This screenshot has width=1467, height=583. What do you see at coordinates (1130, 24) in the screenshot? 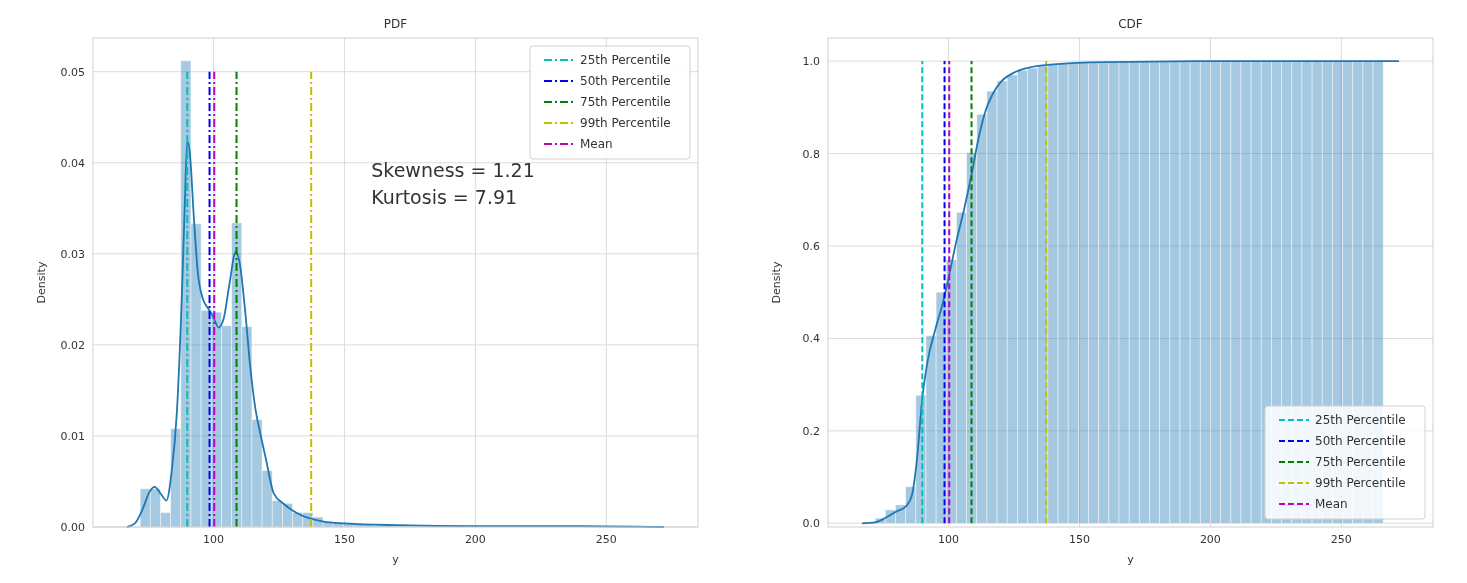
I see `chart-title: CDF` at bounding box center [1130, 24].